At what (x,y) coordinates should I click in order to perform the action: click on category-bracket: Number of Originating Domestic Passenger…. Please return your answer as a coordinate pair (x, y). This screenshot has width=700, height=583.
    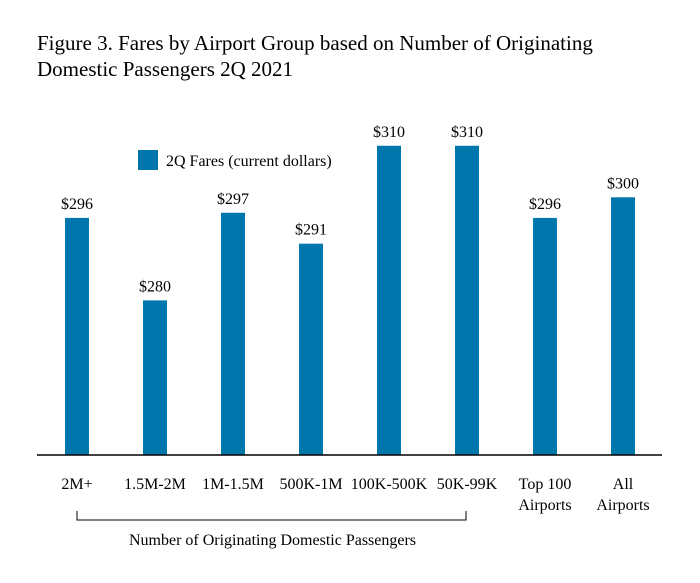
    Looking at the image, I should click on (271, 530).